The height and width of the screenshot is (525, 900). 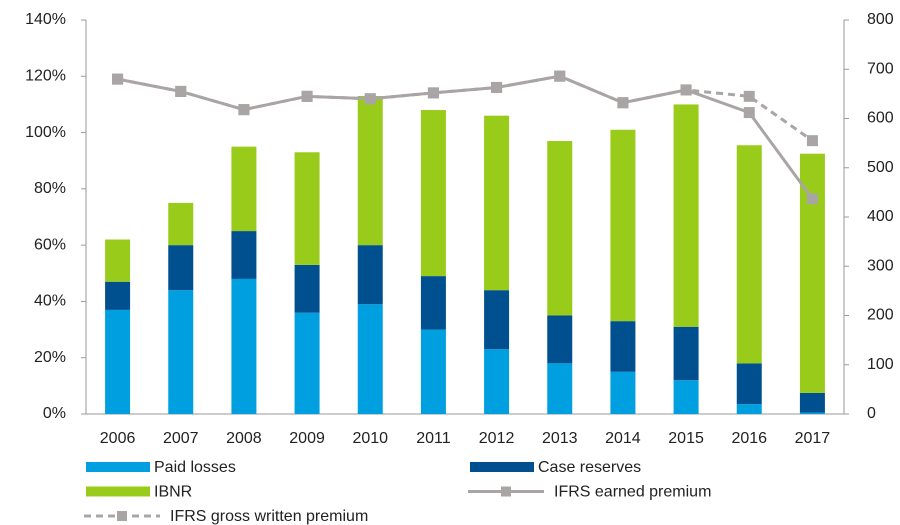 I want to click on y-tick-label: 120%, so click(x=45, y=76).